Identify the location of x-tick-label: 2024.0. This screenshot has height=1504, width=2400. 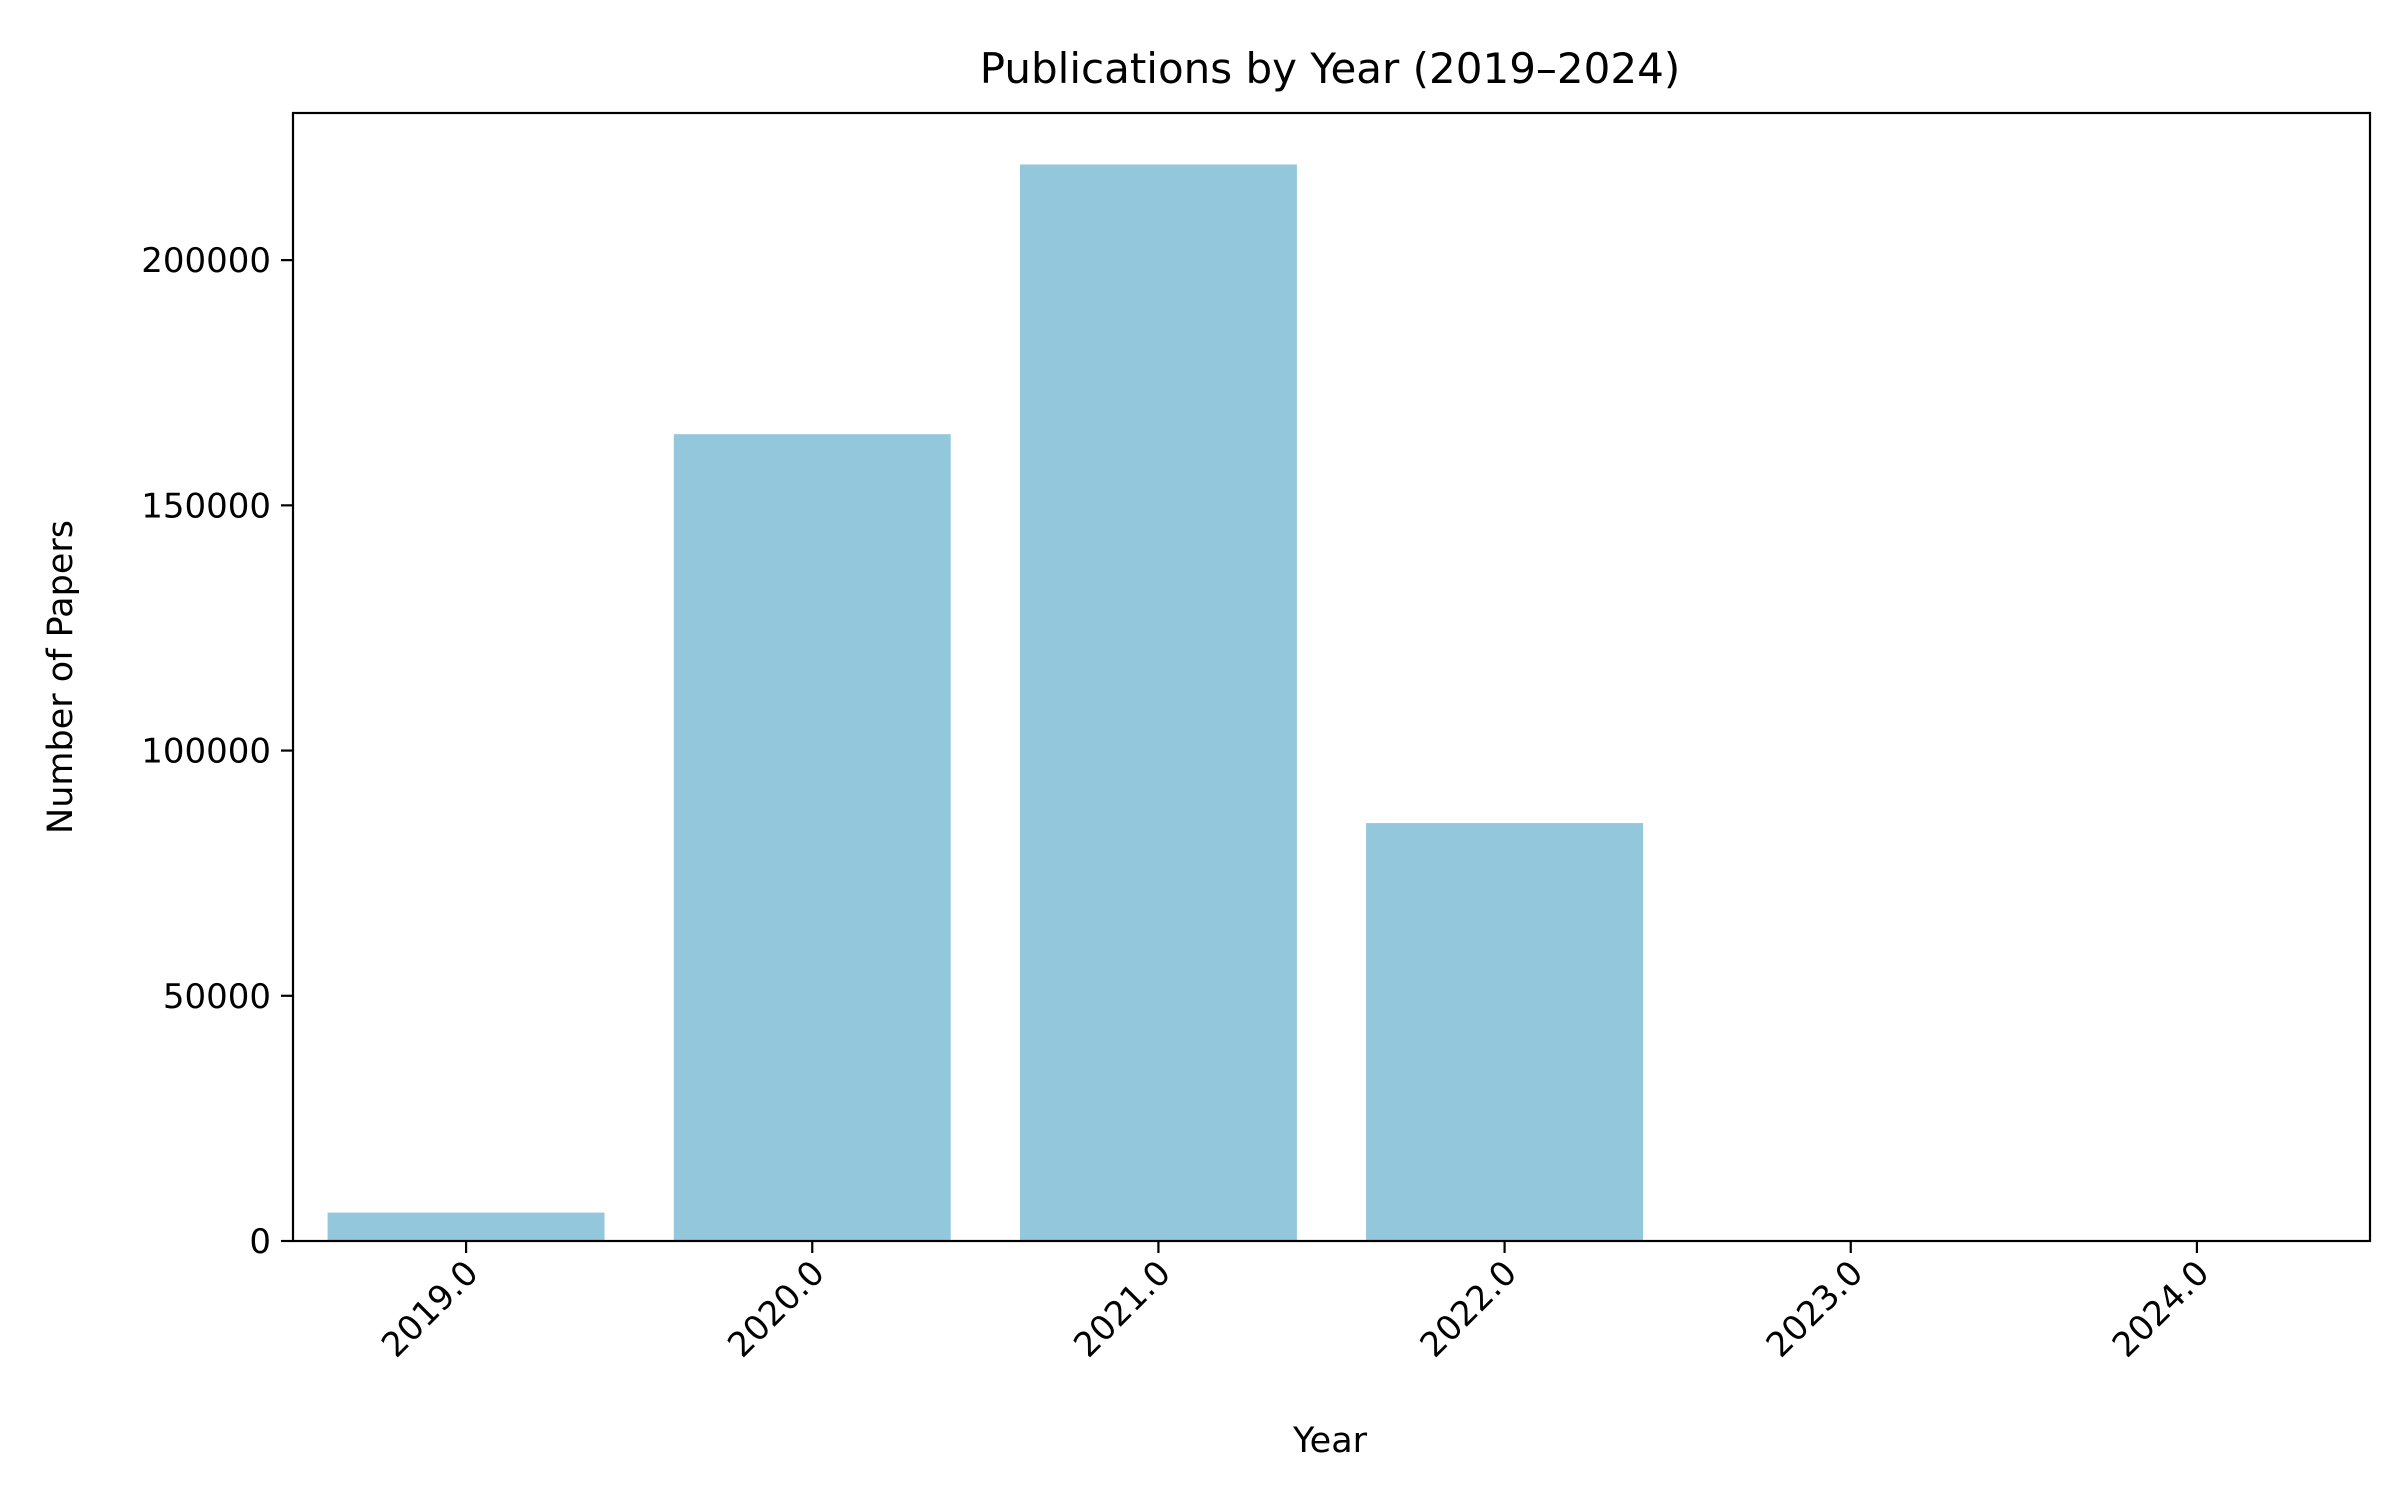
(2161, 1309).